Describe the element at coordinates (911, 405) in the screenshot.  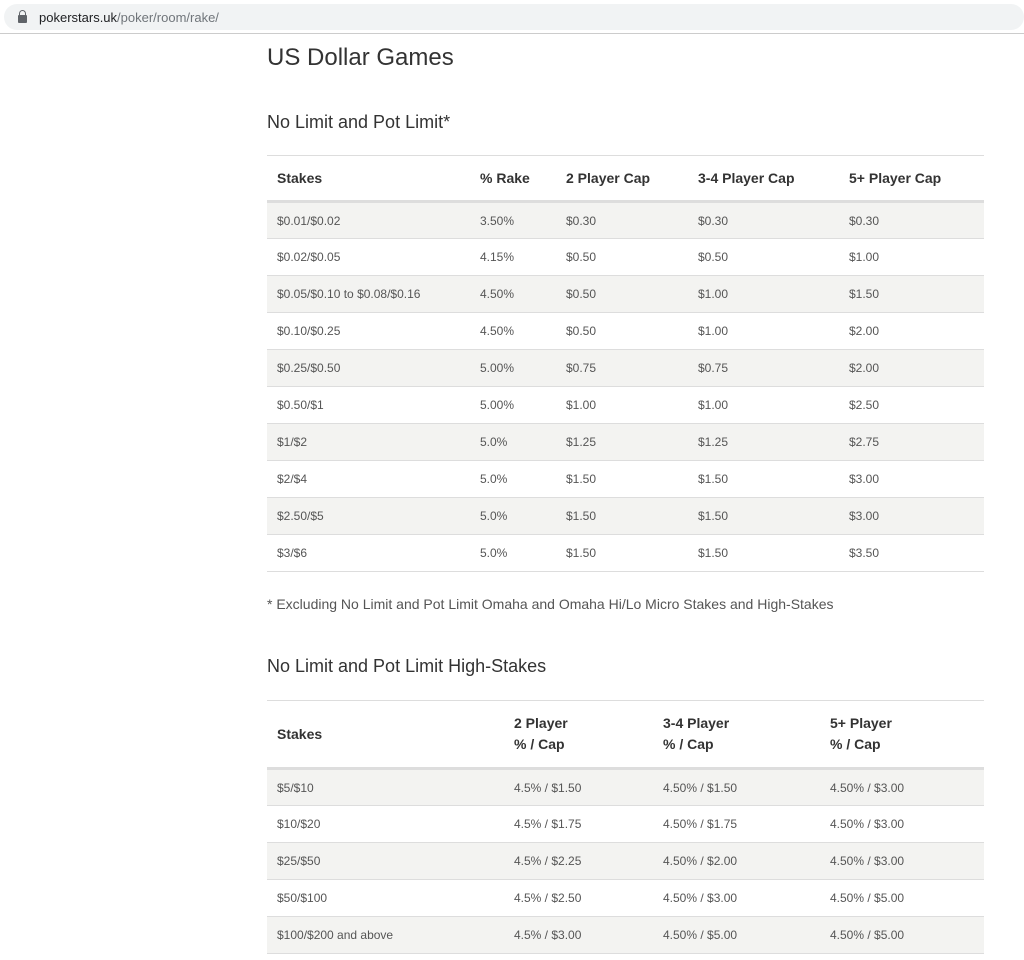
I see `table-cell: $2.50` at that location.